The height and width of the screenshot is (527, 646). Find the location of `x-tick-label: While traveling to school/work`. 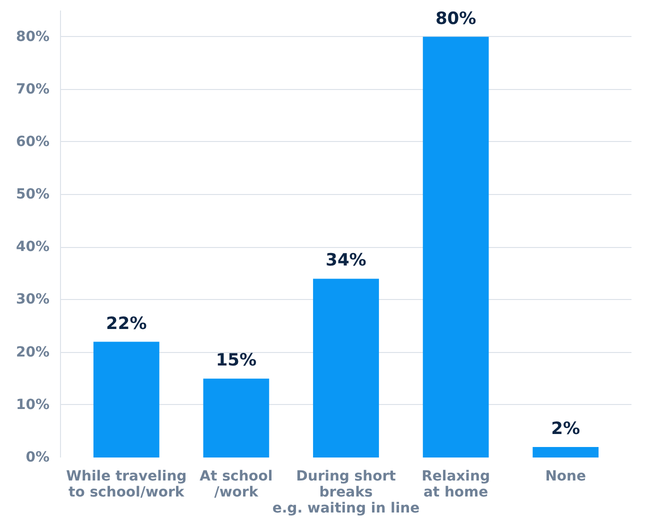

x-tick-label: While traveling to school/work is located at coordinates (126, 484).